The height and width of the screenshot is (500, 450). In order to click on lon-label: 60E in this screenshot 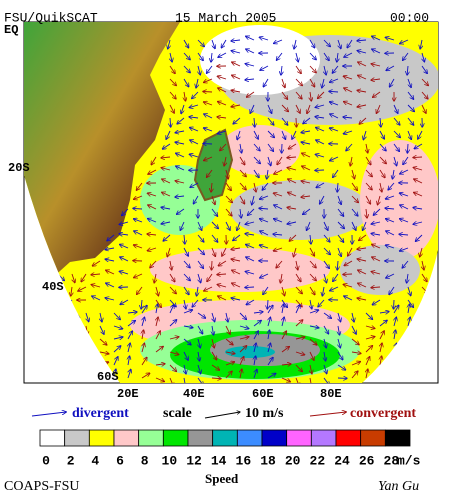, I will do `click(263, 394)`.